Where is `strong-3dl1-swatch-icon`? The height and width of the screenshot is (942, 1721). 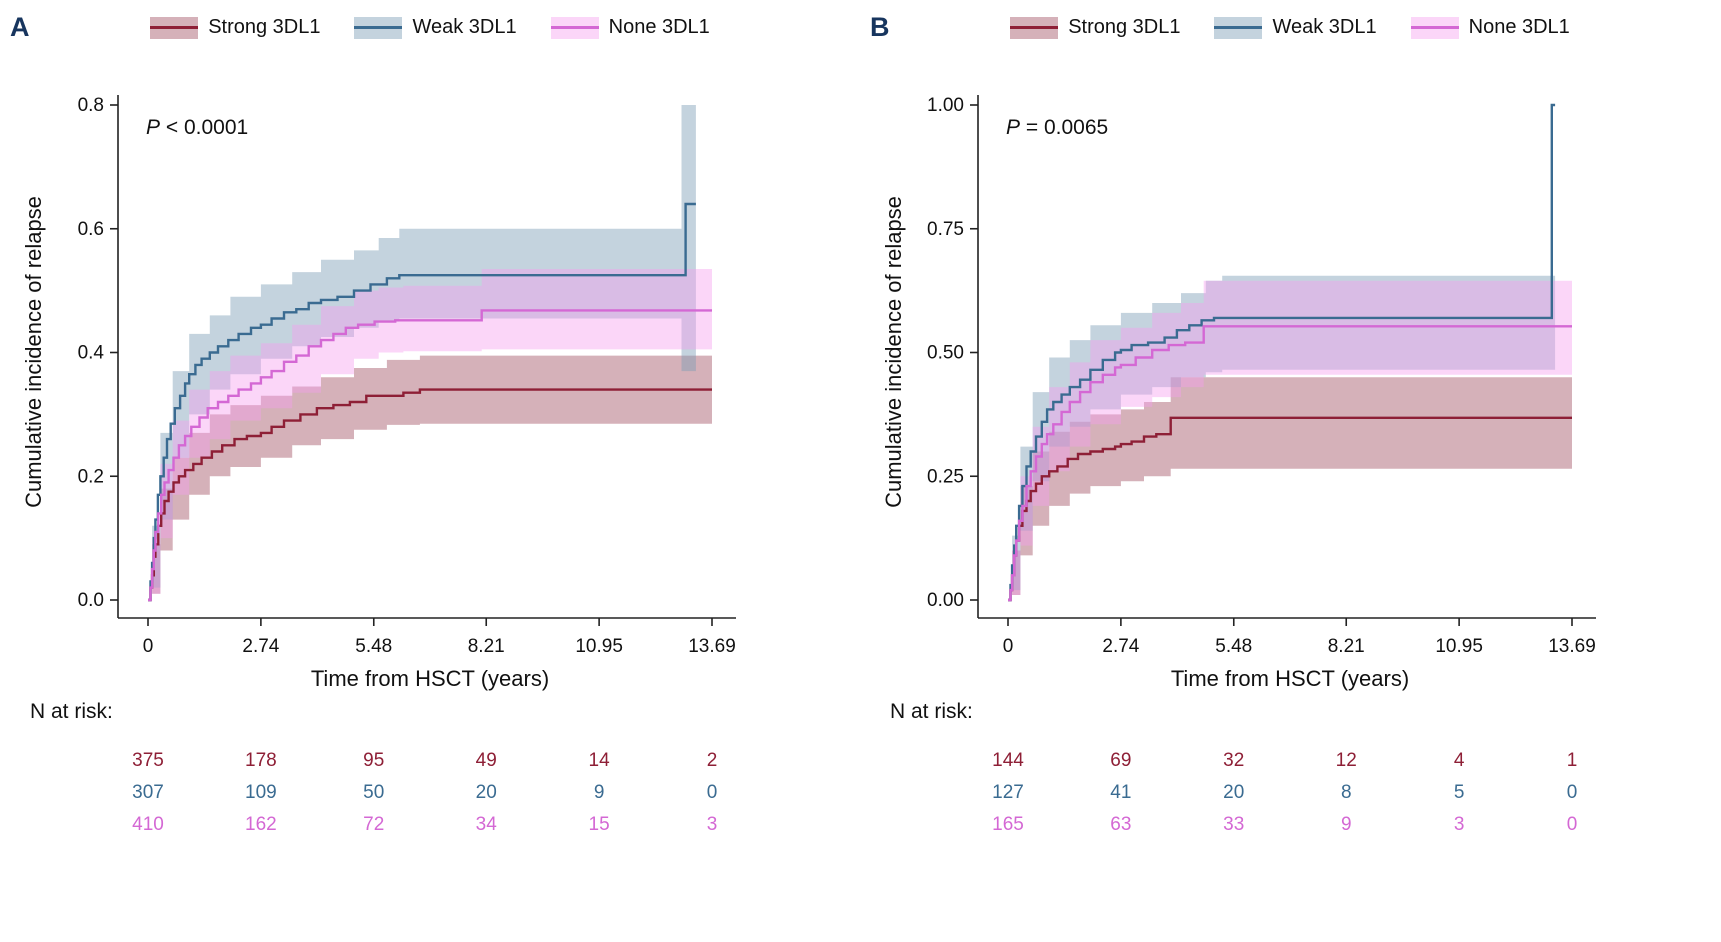
strong-3dl1-swatch-icon is located at coordinates (1034, 27).